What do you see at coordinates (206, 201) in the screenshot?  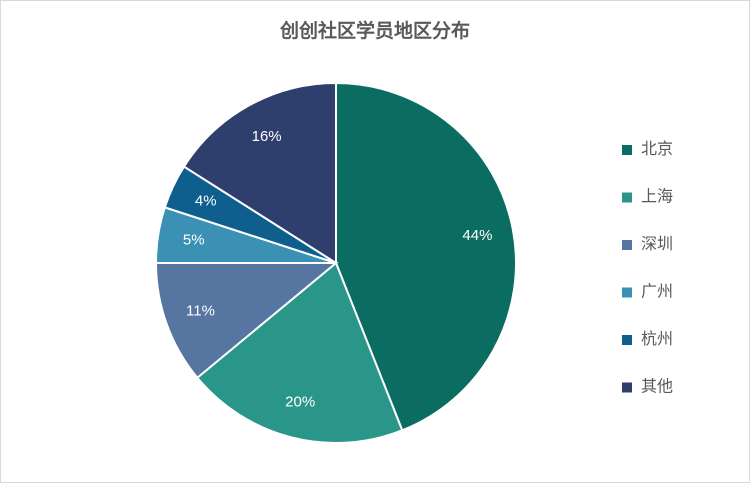 I see `data-label: 4%` at bounding box center [206, 201].